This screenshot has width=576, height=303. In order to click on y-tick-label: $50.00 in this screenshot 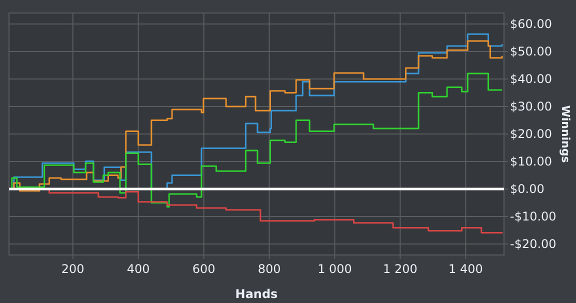, I will do `click(531, 51)`.